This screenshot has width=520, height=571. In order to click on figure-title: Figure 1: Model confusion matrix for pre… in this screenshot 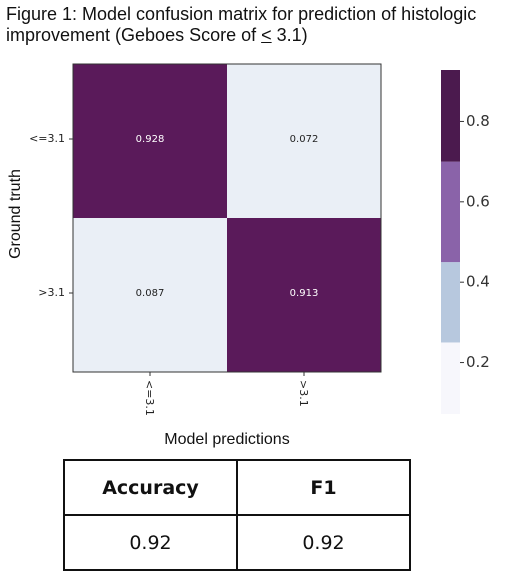, I will do `click(261, 25)`.